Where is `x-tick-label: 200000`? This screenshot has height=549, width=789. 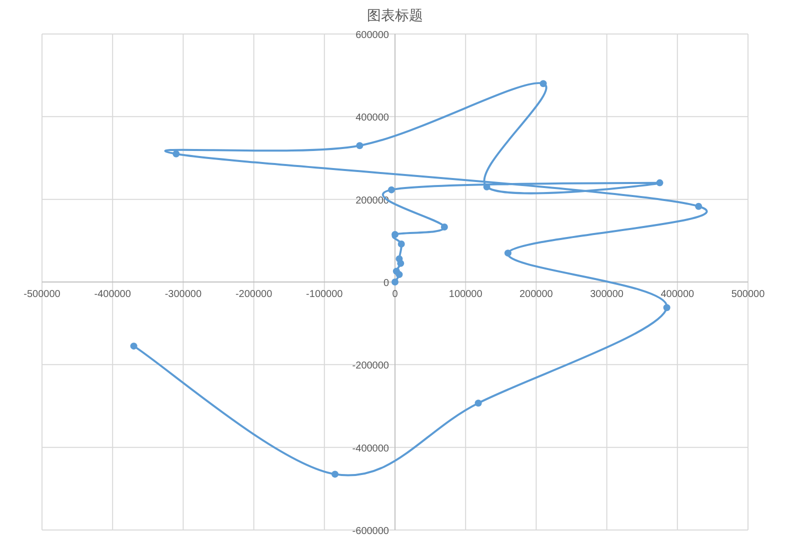
x-tick-label: 200000 is located at coordinates (537, 294).